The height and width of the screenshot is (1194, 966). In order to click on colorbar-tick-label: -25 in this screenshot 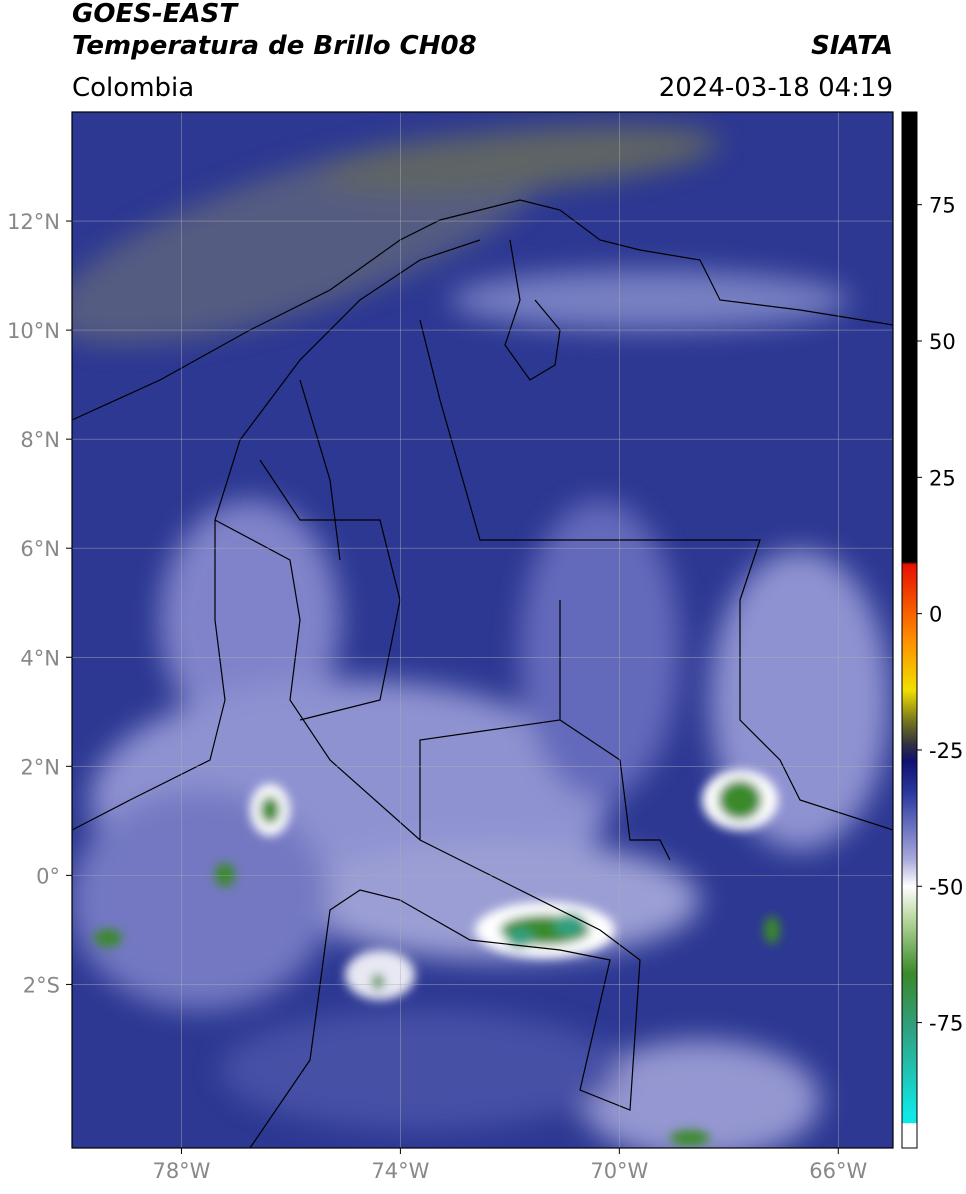, I will do `click(946, 751)`.